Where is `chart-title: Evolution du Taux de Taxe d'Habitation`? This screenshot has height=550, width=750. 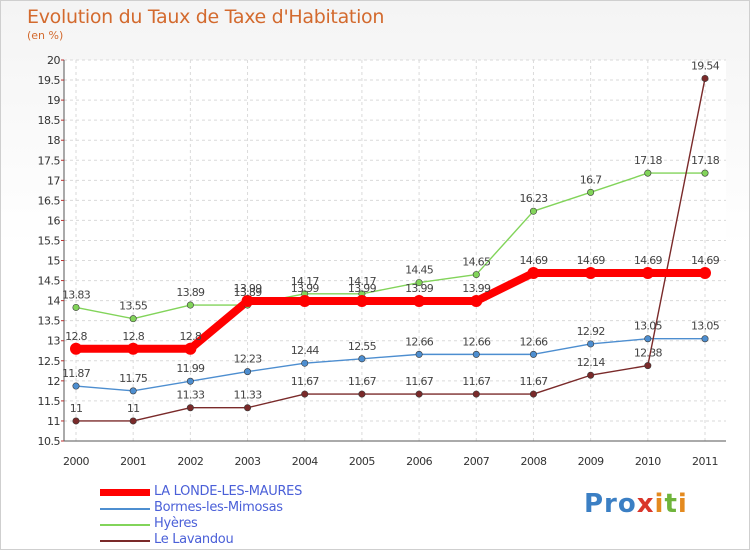
chart-title: Evolution du Taux de Taxe d'Habitation is located at coordinates (206, 17).